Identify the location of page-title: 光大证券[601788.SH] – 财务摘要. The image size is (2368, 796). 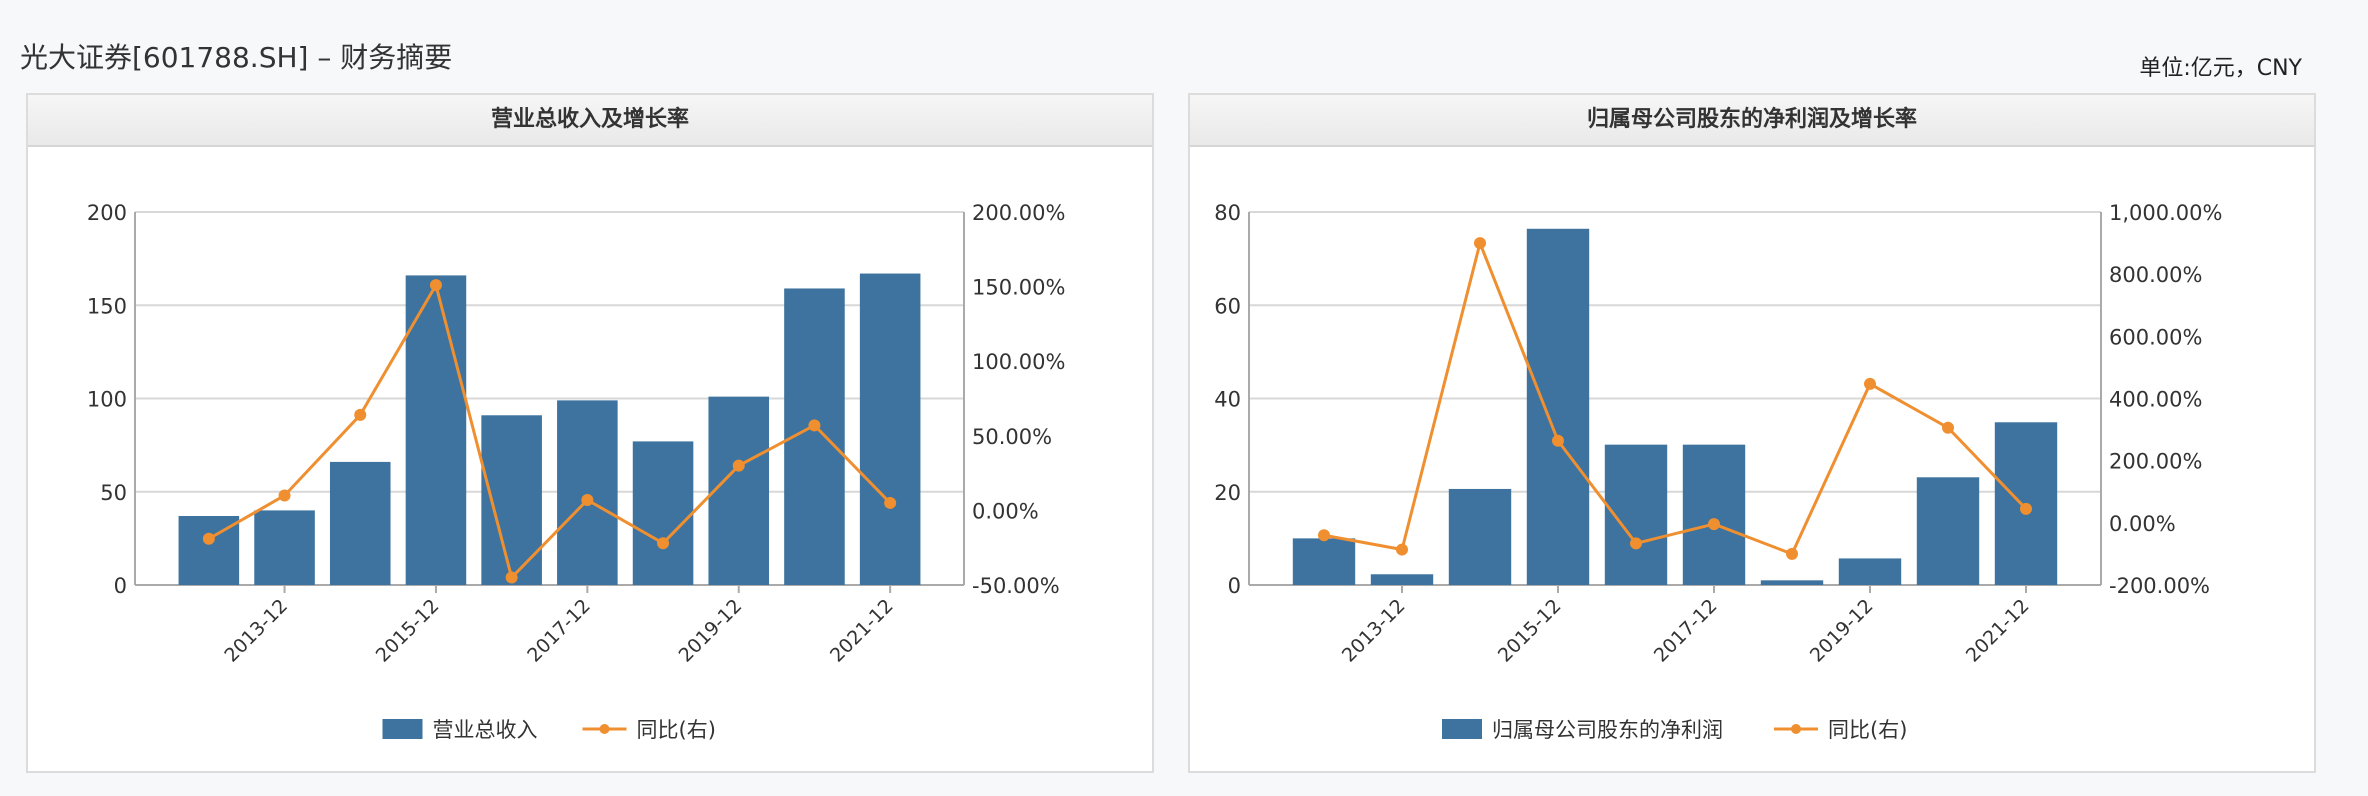
(236, 57).